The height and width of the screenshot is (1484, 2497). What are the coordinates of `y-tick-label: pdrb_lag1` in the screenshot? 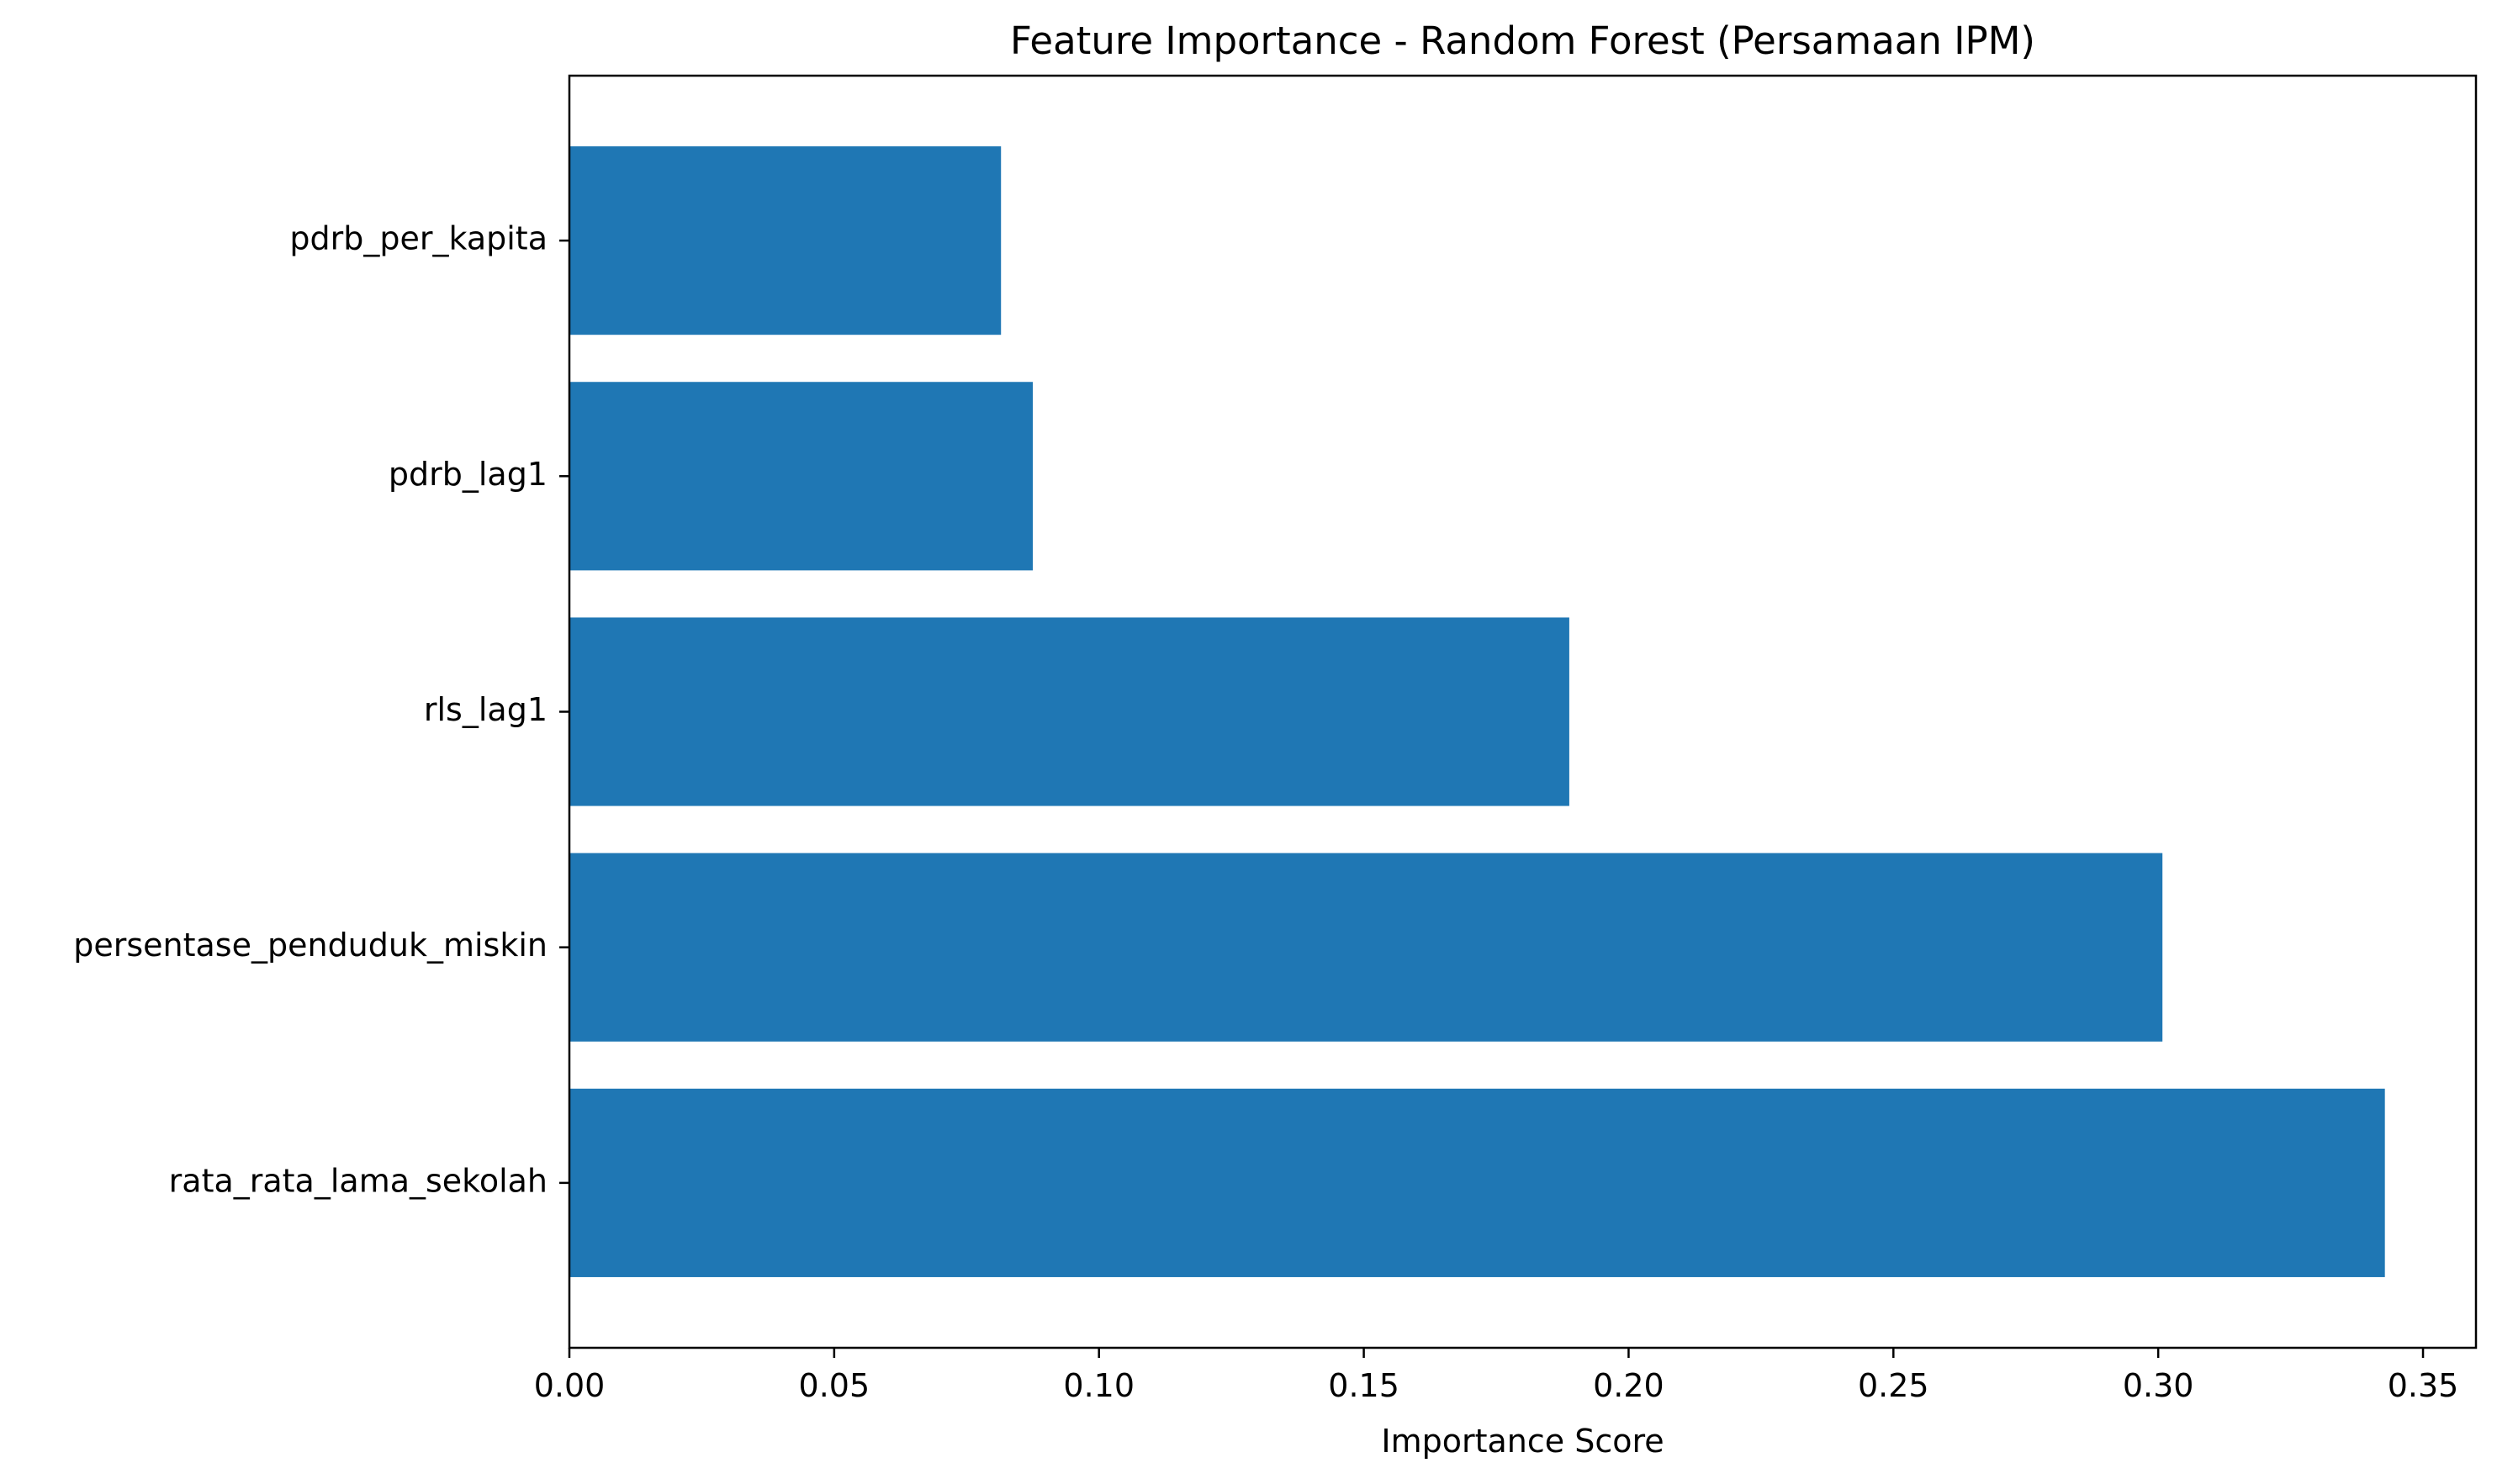 It's located at (468, 474).